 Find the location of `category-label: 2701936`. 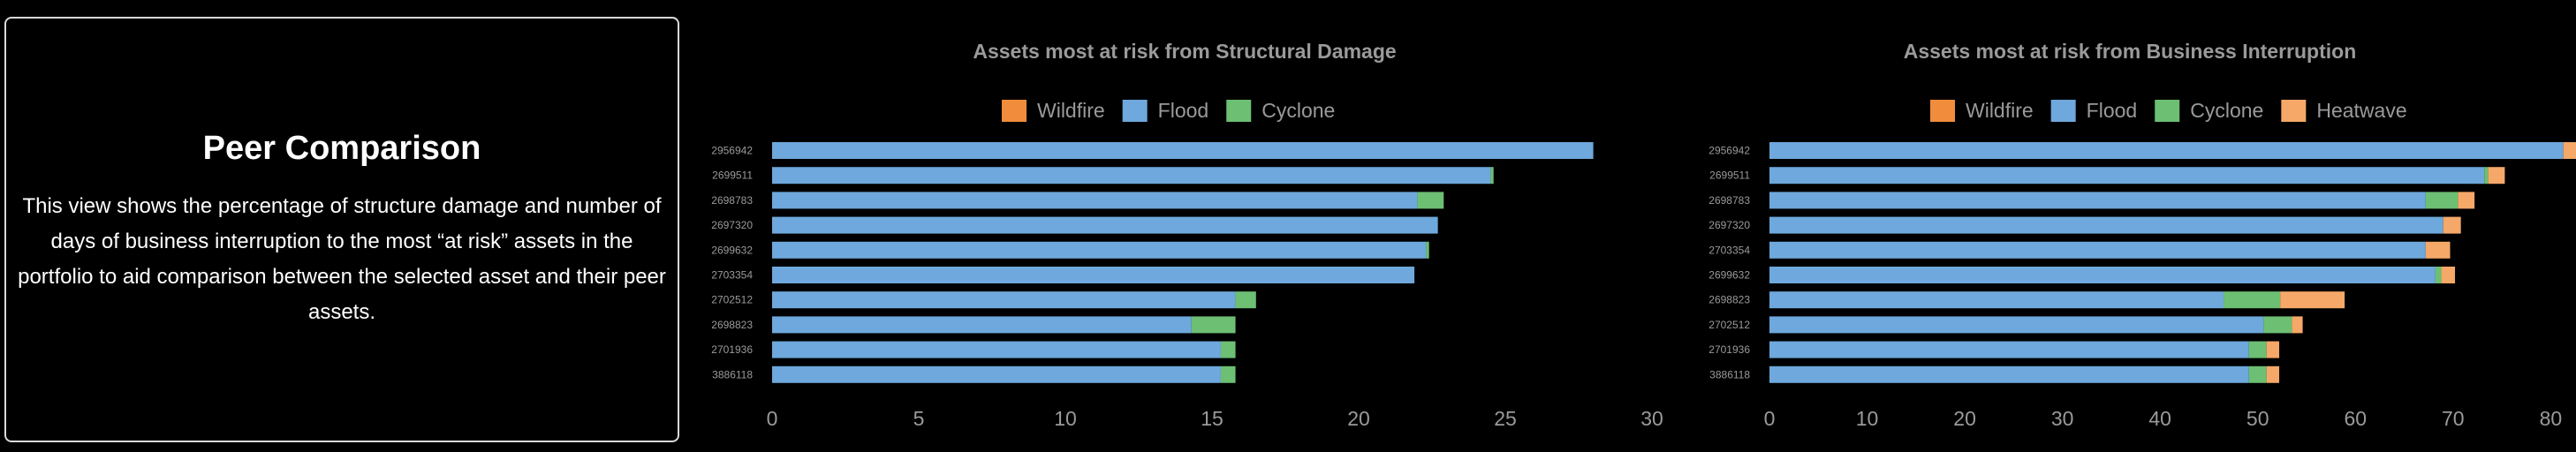

category-label: 2701936 is located at coordinates (732, 349).